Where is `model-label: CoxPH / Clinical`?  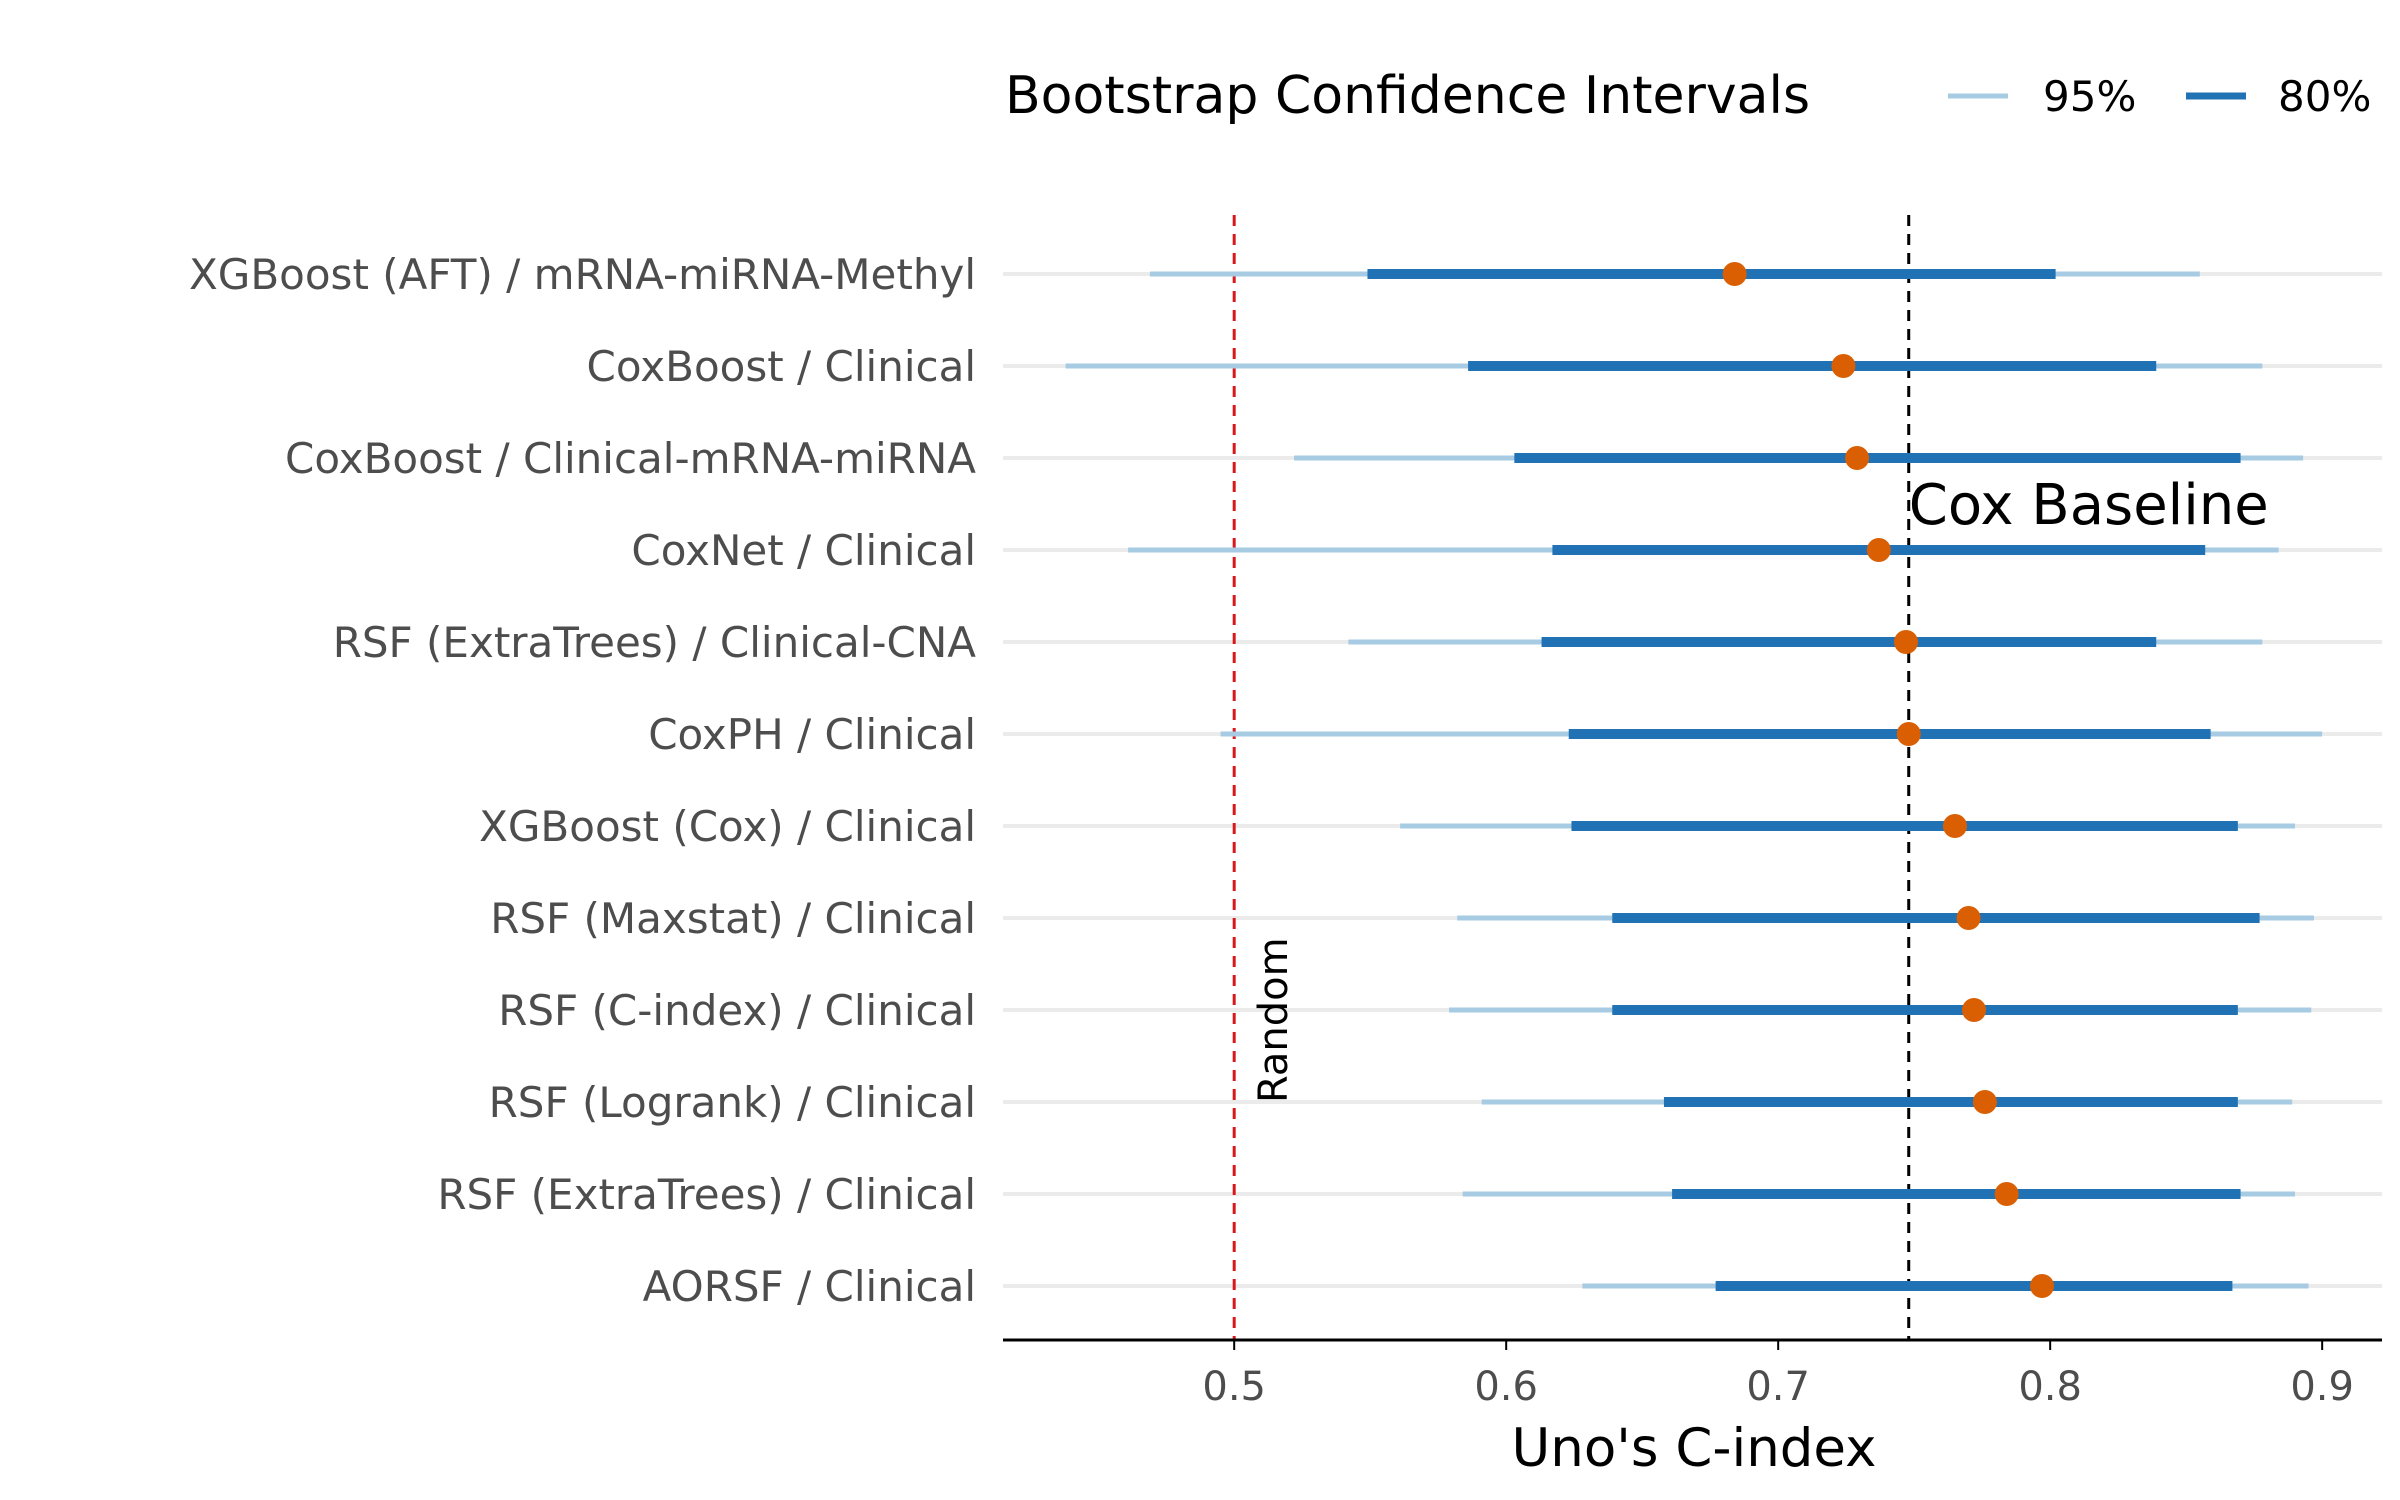 model-label: CoxPH / Clinical is located at coordinates (812, 734).